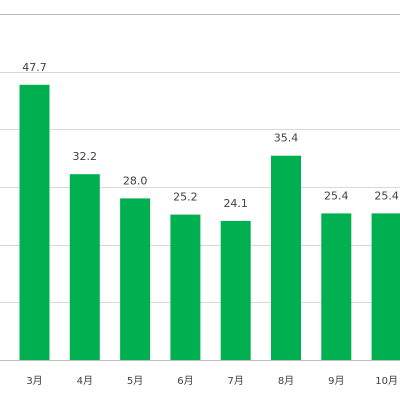 The height and width of the screenshot is (400, 400). Describe the element at coordinates (212, 381) in the screenshot. I see `x-tick-labels: 3月 4月 5月 6月 7月 8月 9月 10月` at that location.